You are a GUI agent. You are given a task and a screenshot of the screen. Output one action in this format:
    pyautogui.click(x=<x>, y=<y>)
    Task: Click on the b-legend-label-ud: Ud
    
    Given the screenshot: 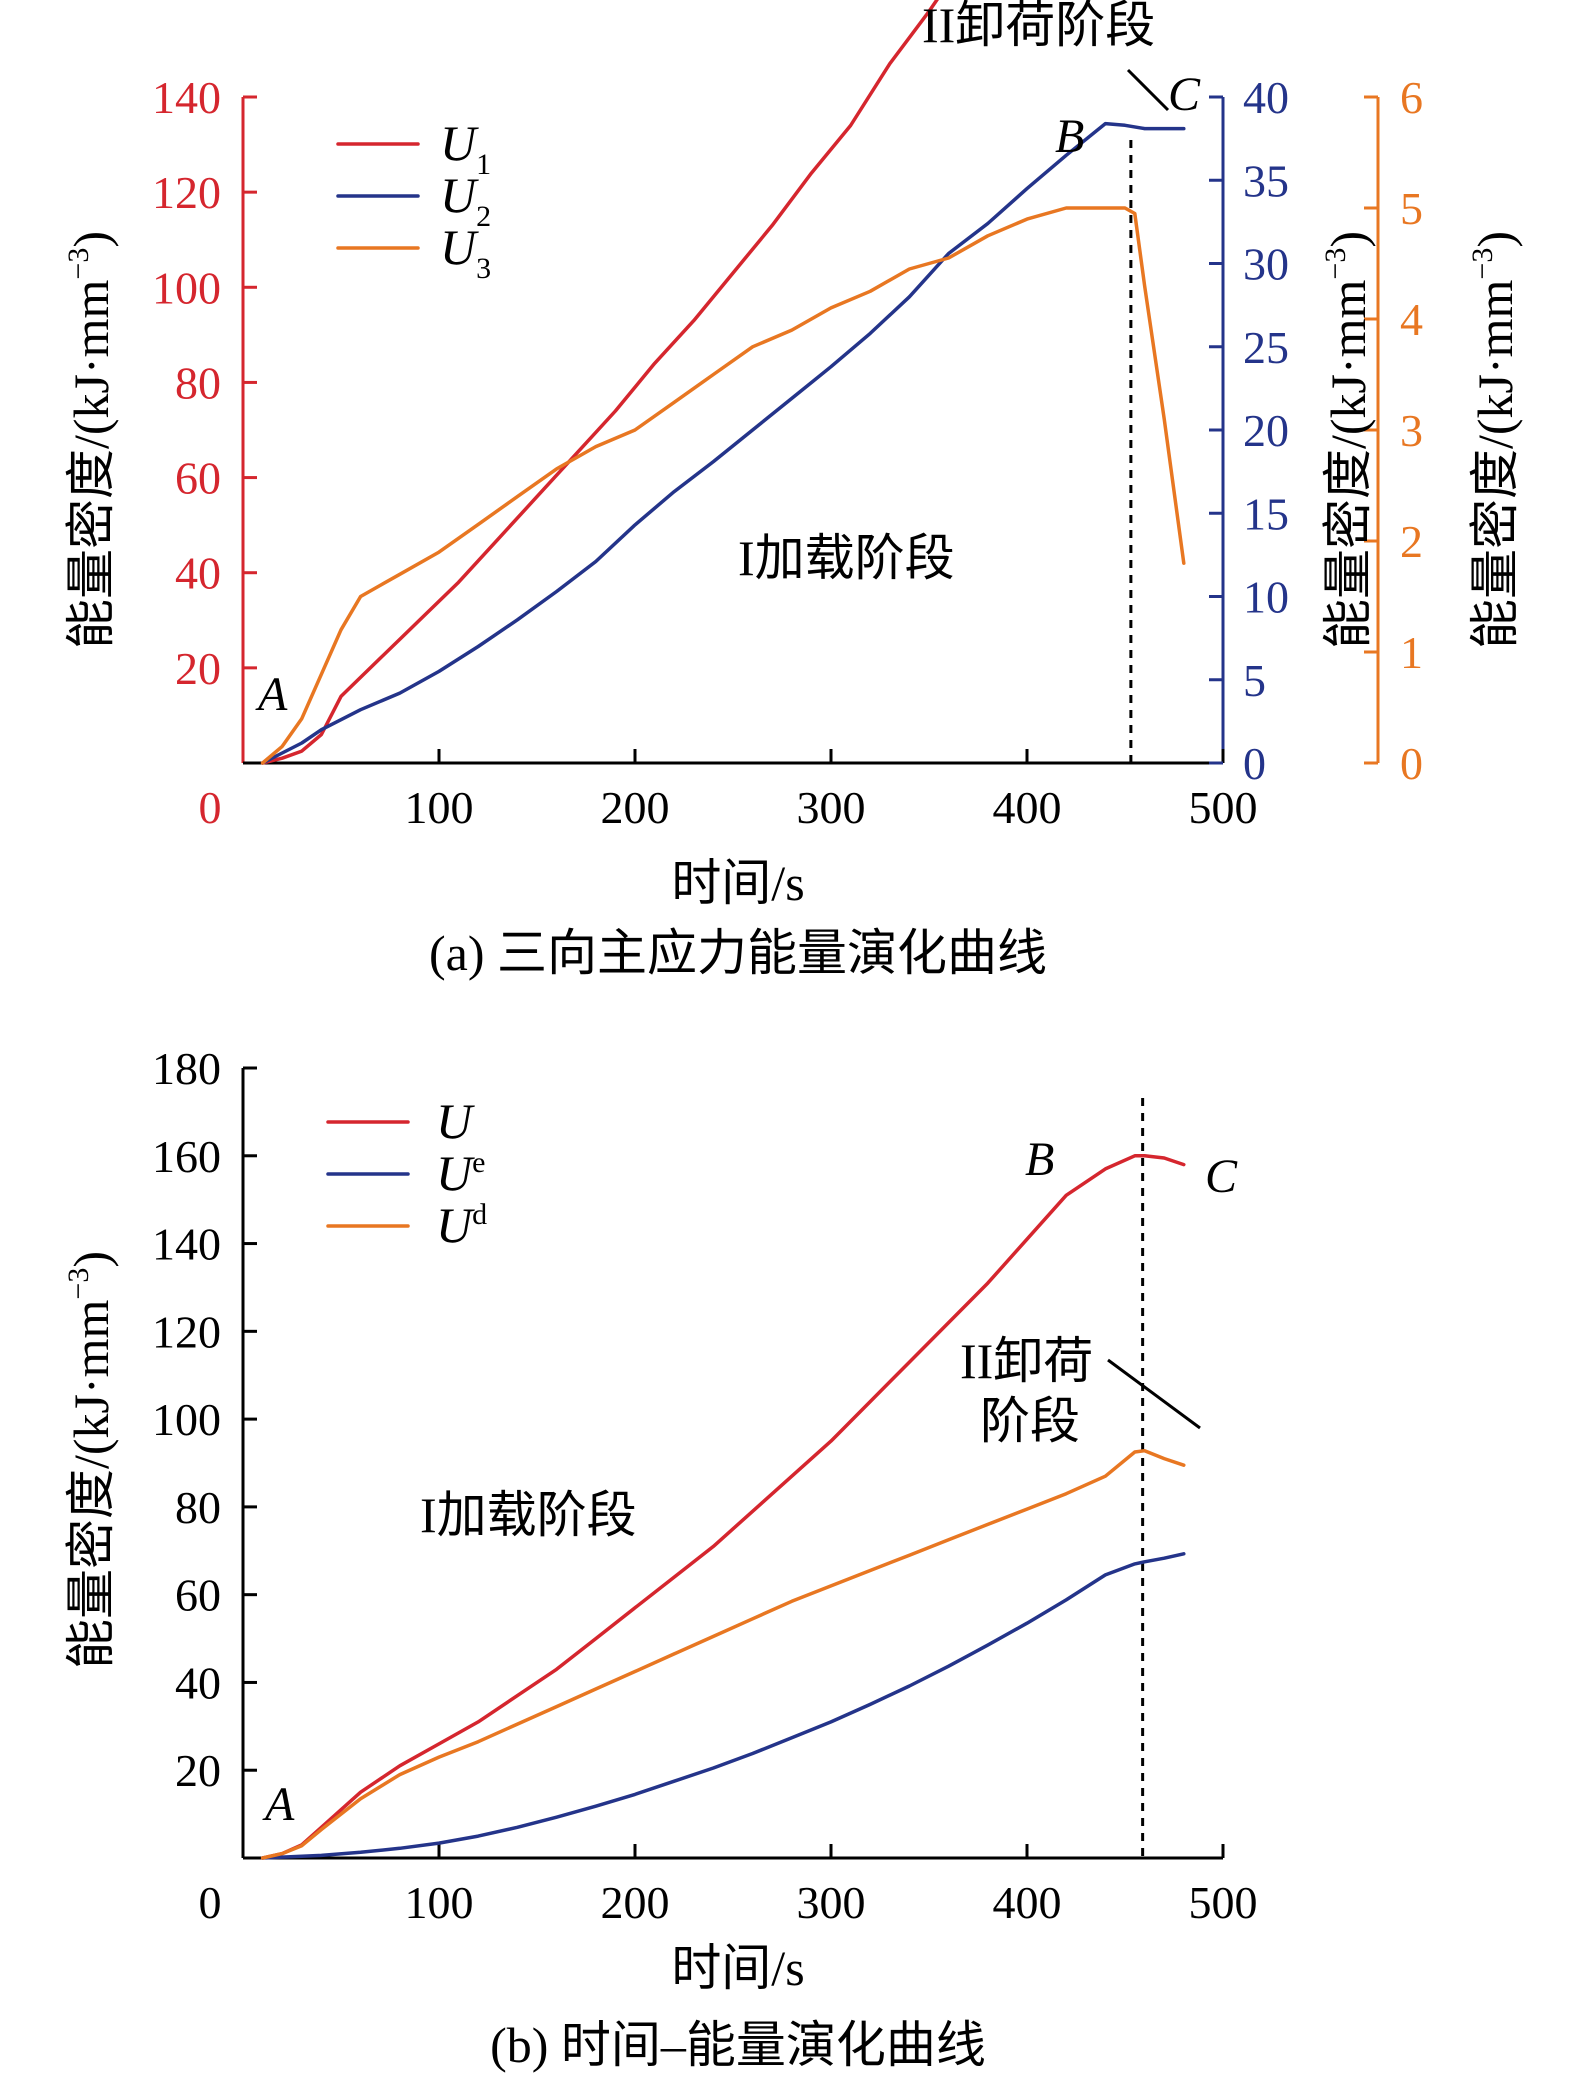 What is the action you would take?
    pyautogui.click(x=461, y=1225)
    